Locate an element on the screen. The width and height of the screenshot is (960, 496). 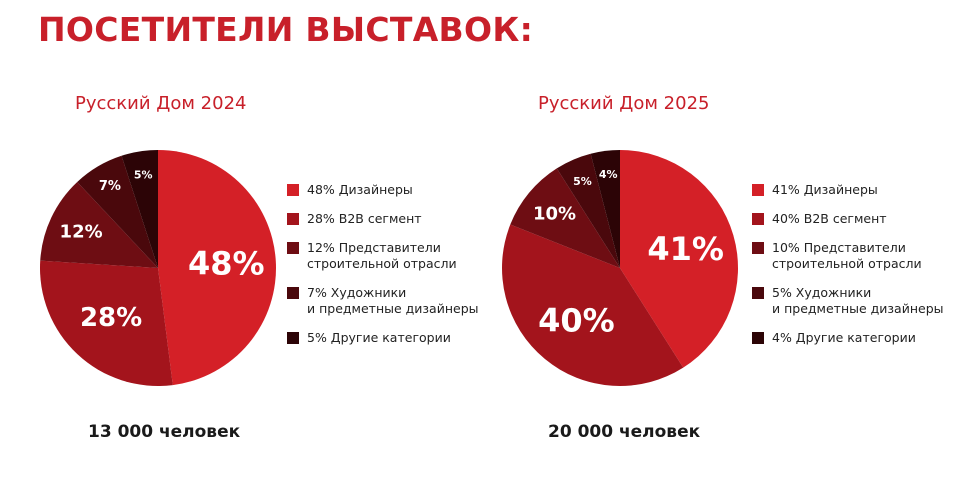
pie-slice-label: 4% is located at coordinates (608, 174).